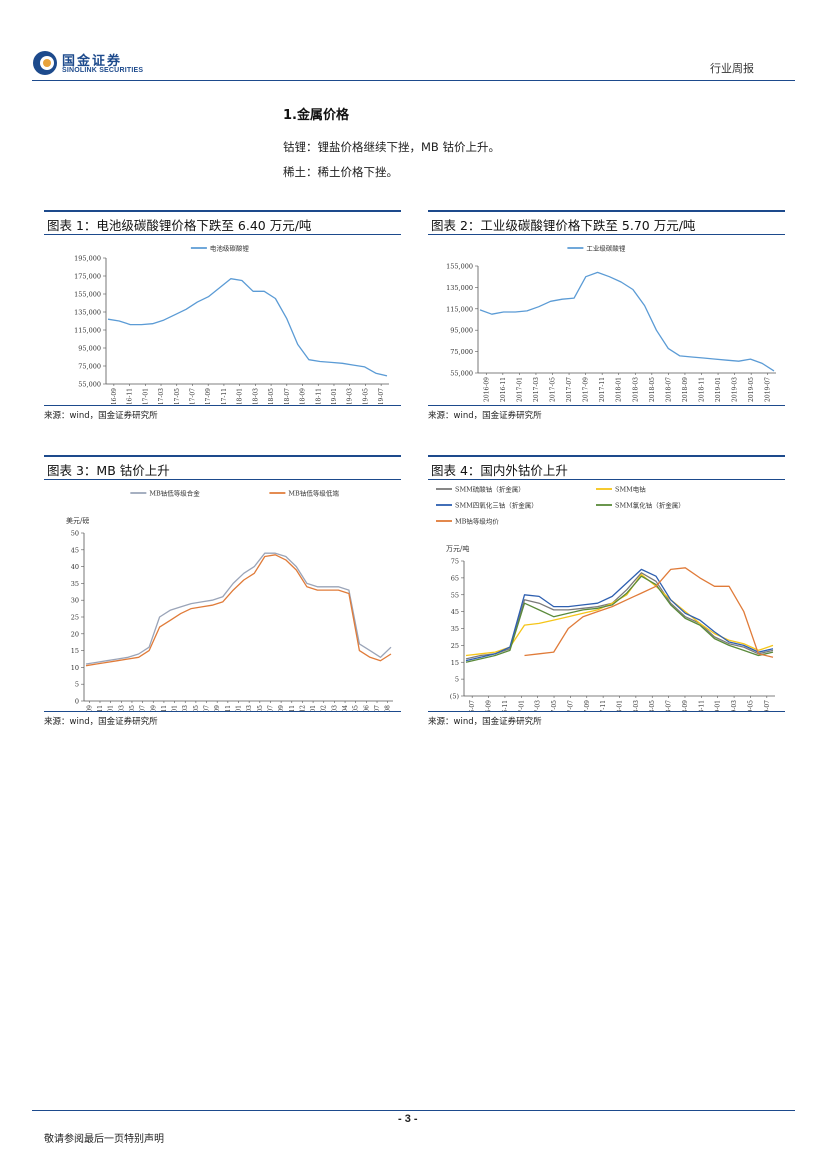 This screenshot has height=1170, width=827. What do you see at coordinates (75, 584) in the screenshot?
I see `y-tick-label: 35` at bounding box center [75, 584].